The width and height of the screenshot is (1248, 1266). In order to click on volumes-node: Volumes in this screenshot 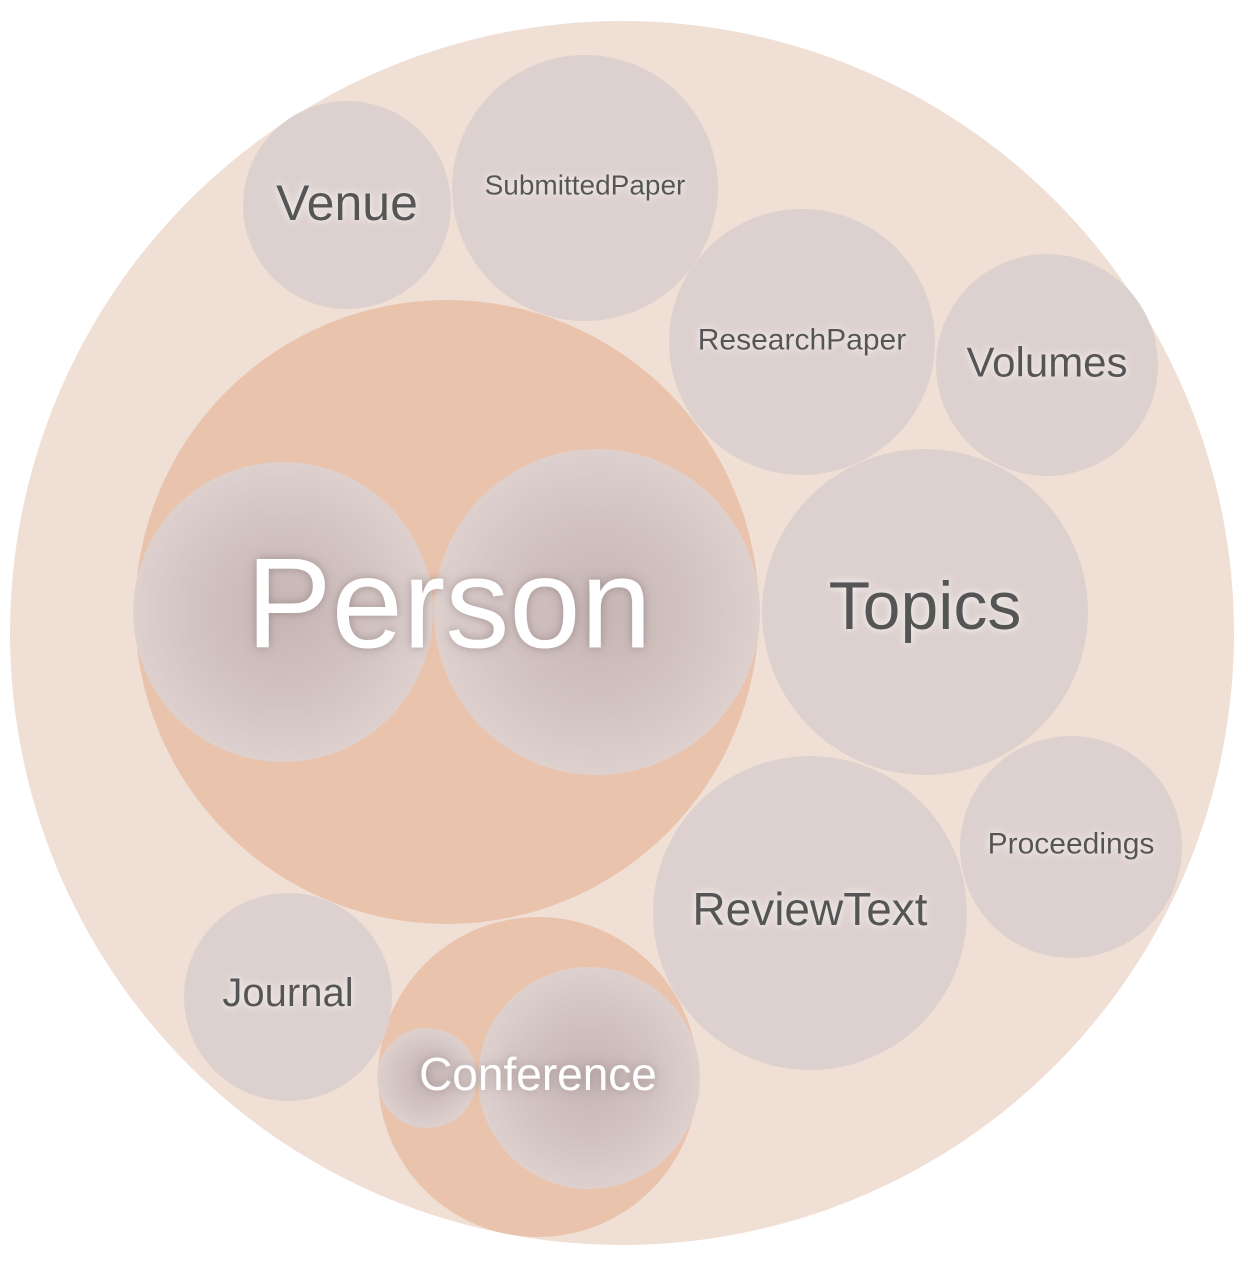, I will do `click(1047, 365)`.